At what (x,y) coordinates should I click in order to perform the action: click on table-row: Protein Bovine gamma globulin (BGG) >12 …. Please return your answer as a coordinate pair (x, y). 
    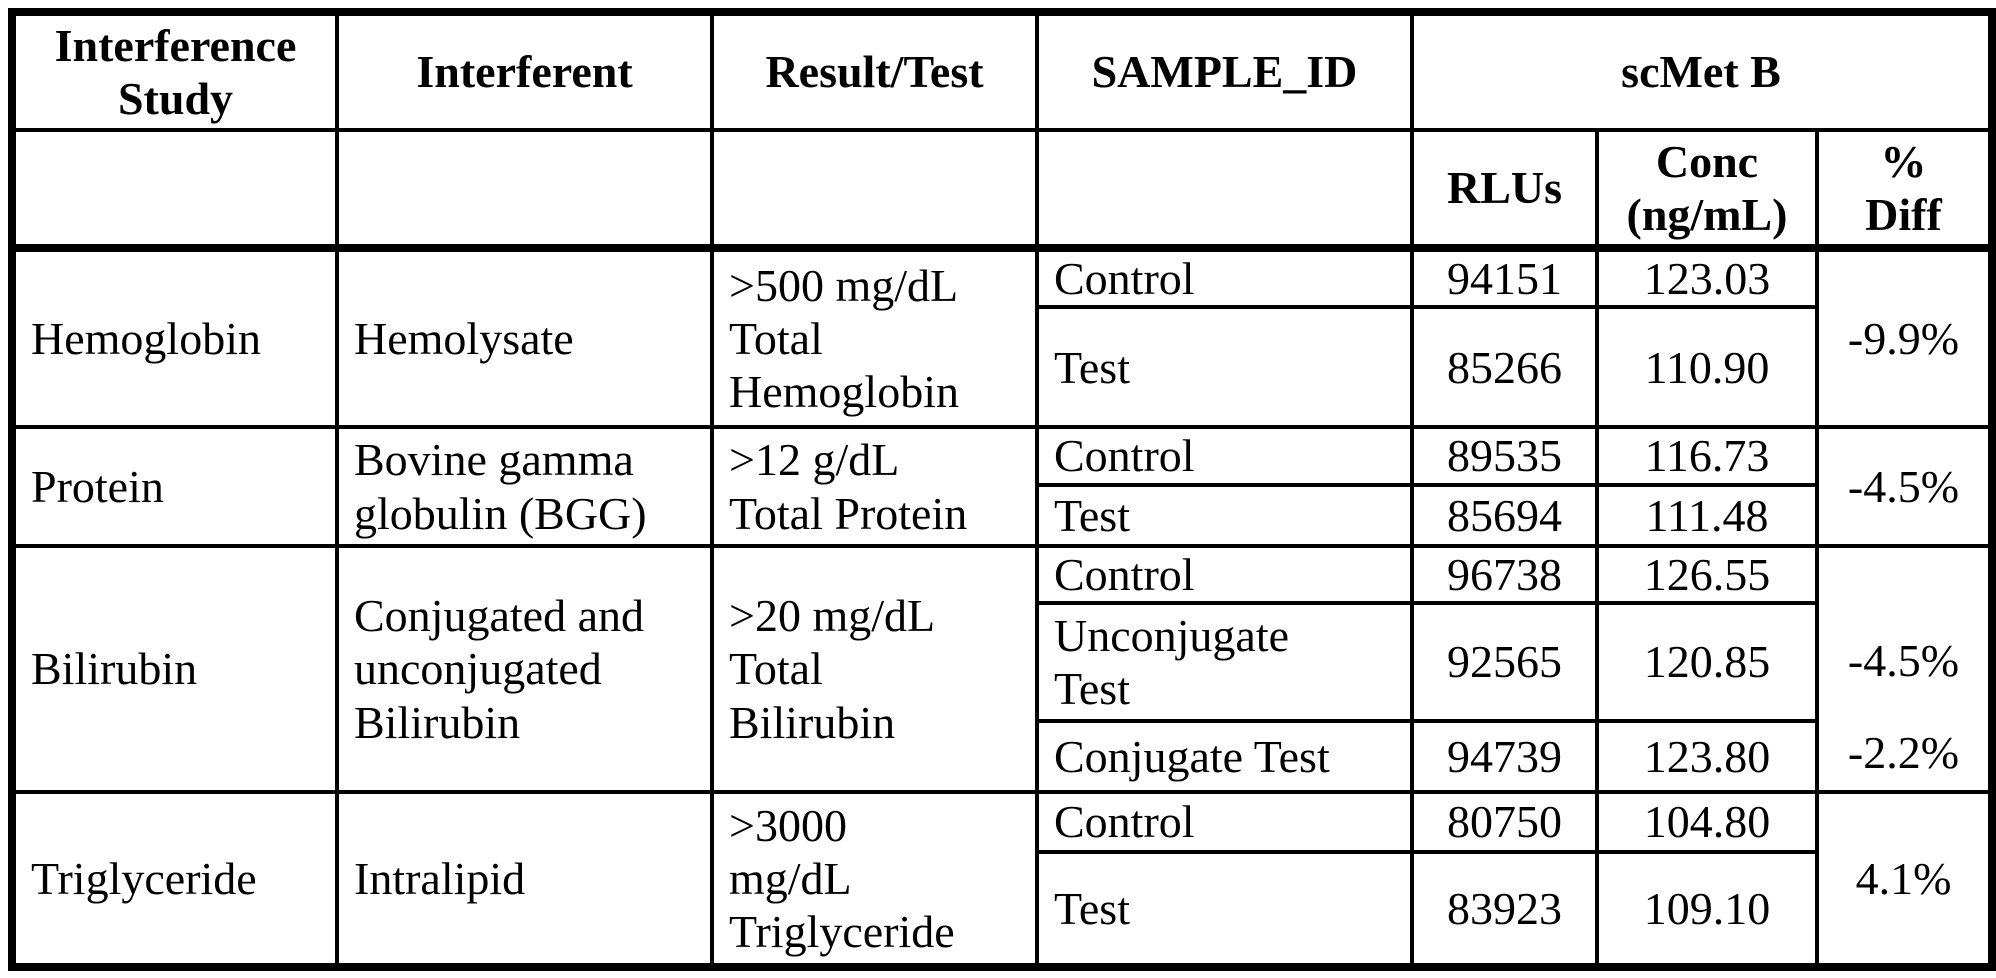
    Looking at the image, I should click on (1002, 486).